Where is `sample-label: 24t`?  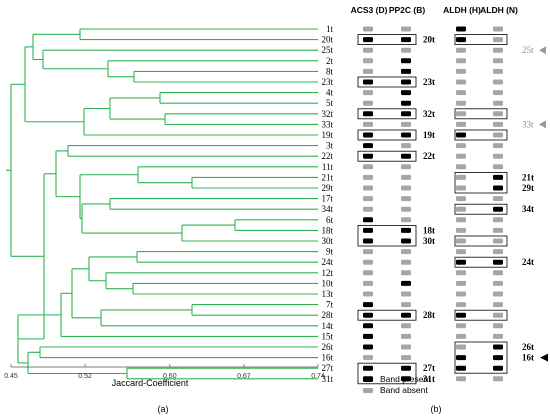 sample-label: 24t is located at coordinates (327, 262).